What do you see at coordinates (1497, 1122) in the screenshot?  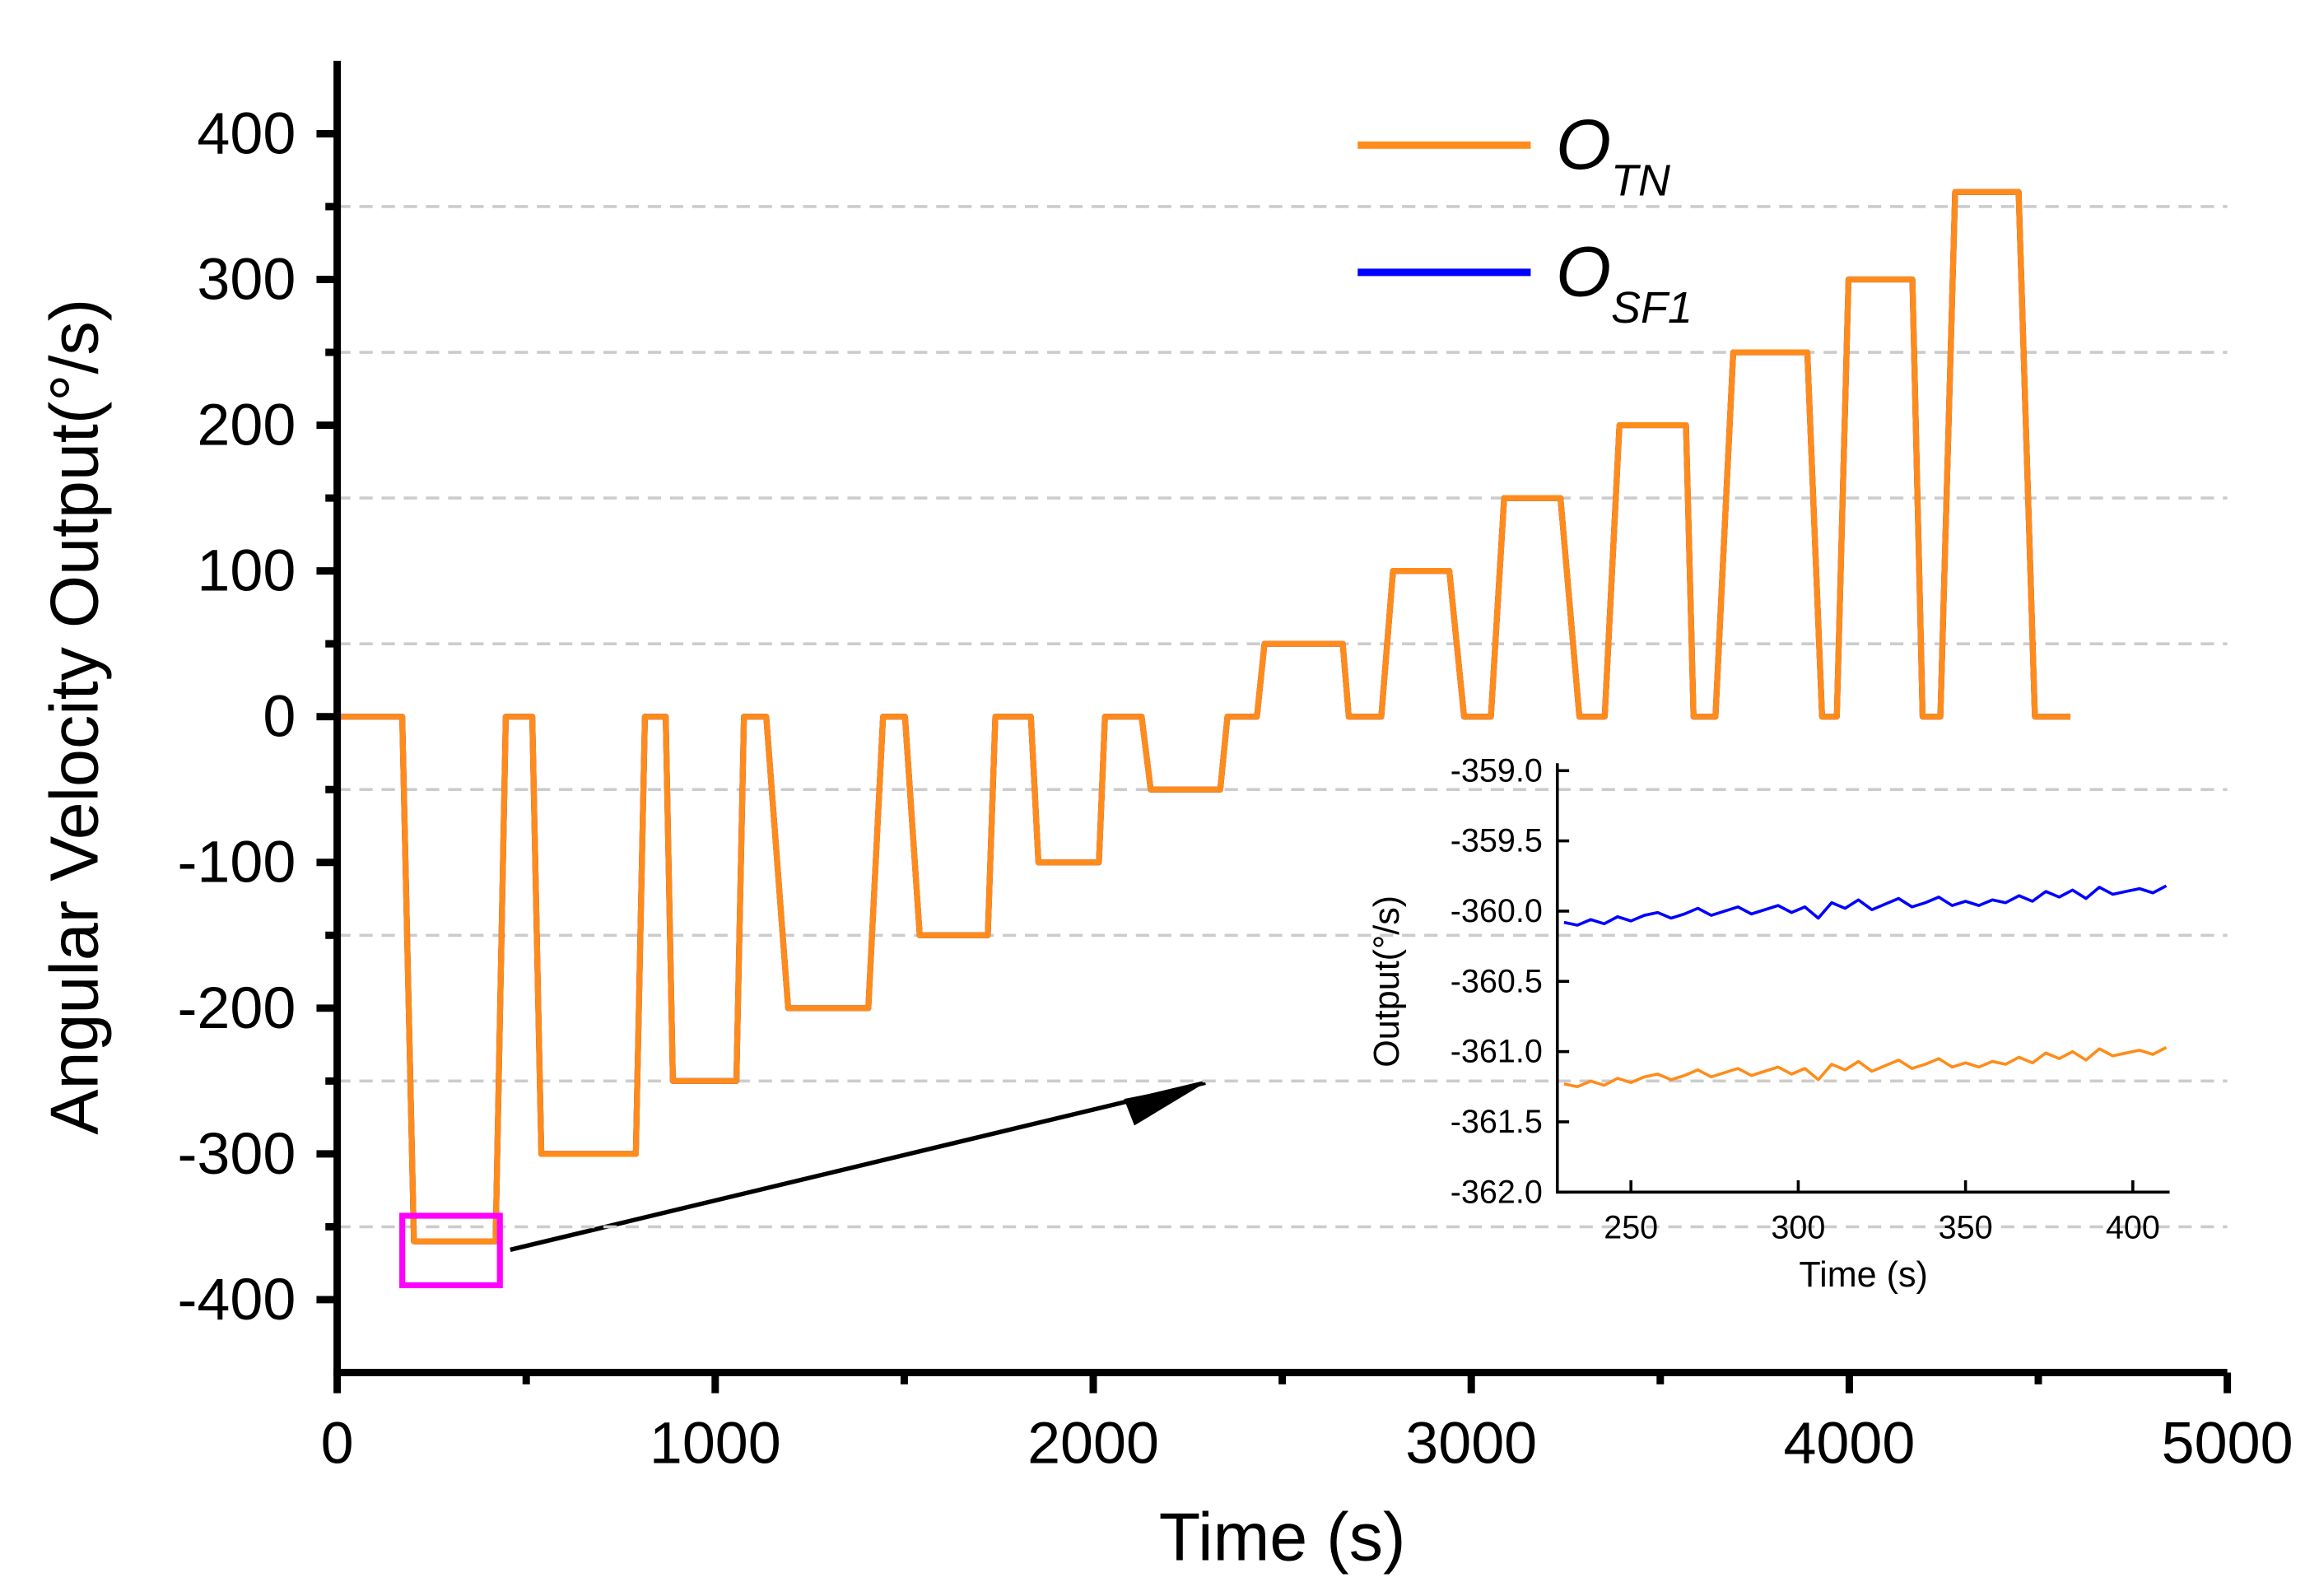 I see `y-tick-label: -361.5` at bounding box center [1497, 1122].